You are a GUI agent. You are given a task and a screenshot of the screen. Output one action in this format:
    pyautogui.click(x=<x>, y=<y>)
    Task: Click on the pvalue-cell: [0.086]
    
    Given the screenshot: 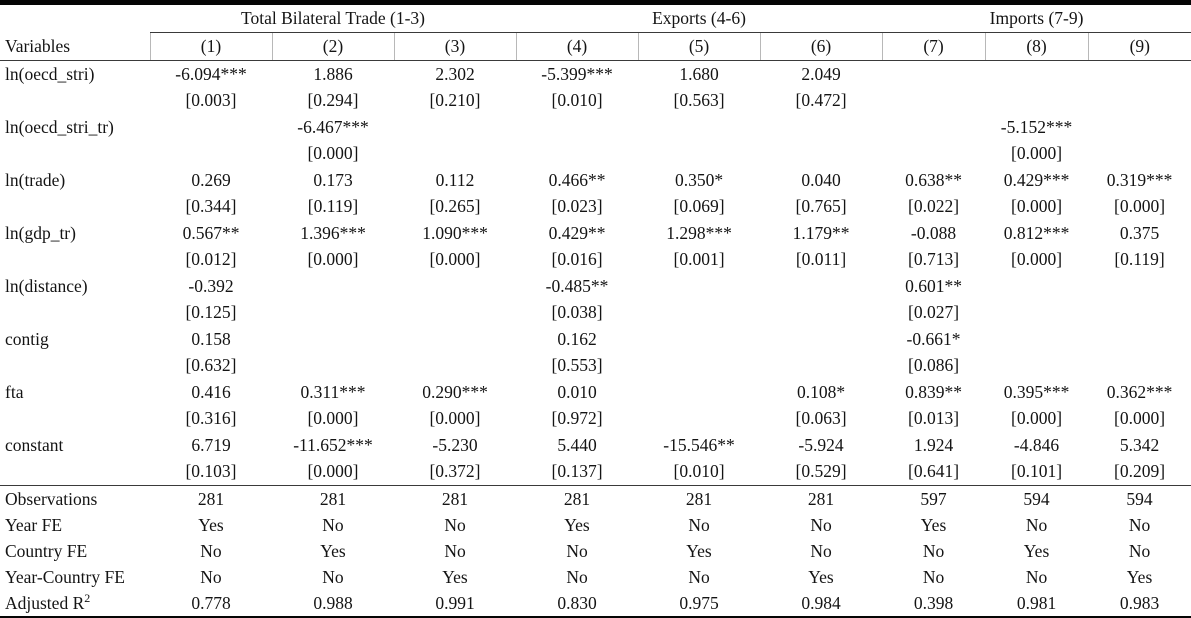 What is the action you would take?
    pyautogui.click(x=934, y=365)
    